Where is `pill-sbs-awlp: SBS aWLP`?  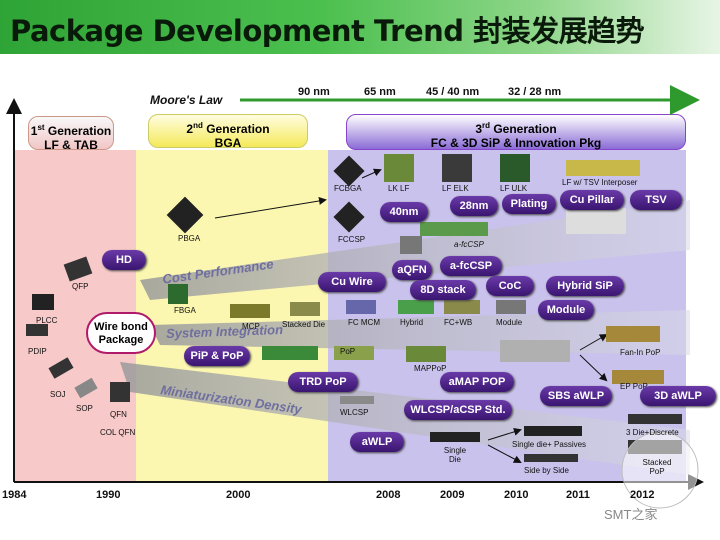 pill-sbs-awlp: SBS aWLP is located at coordinates (576, 396).